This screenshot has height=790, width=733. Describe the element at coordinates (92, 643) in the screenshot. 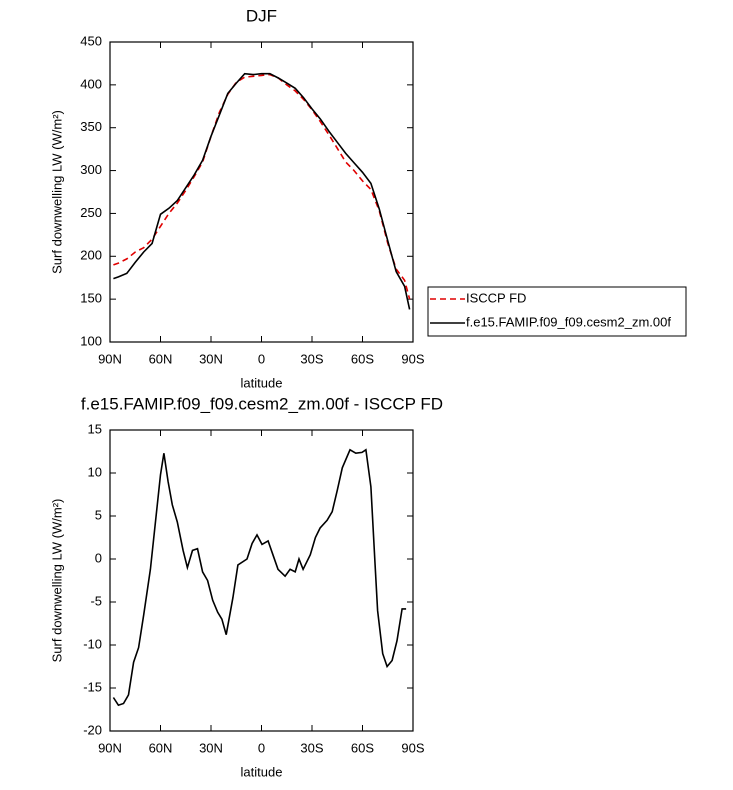

I see `y-tick-label: -10` at that location.